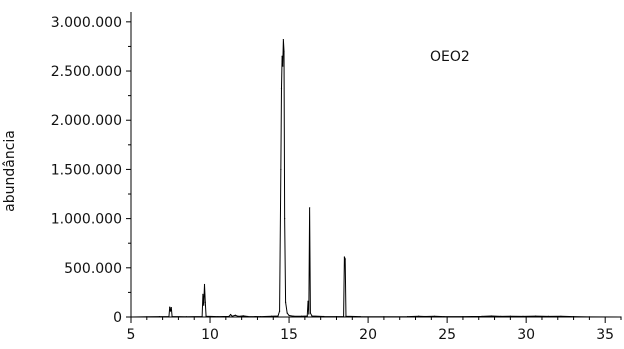 The height and width of the screenshot is (349, 624). I want to click on y-tick-label: 500.000, so click(93, 269).